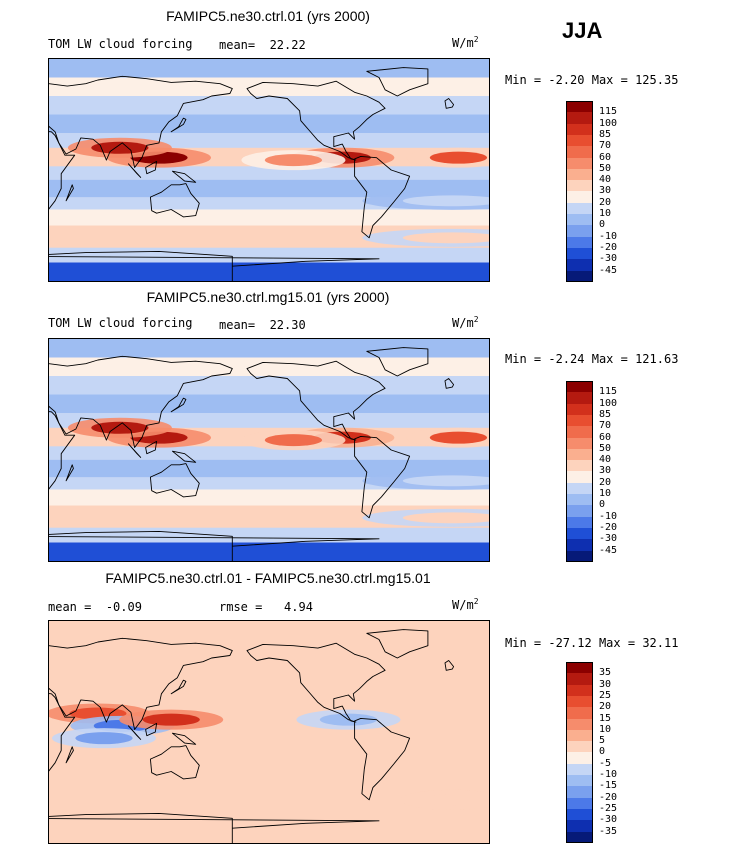  I want to click on colorbar-tick-label: -5, so click(605, 763).